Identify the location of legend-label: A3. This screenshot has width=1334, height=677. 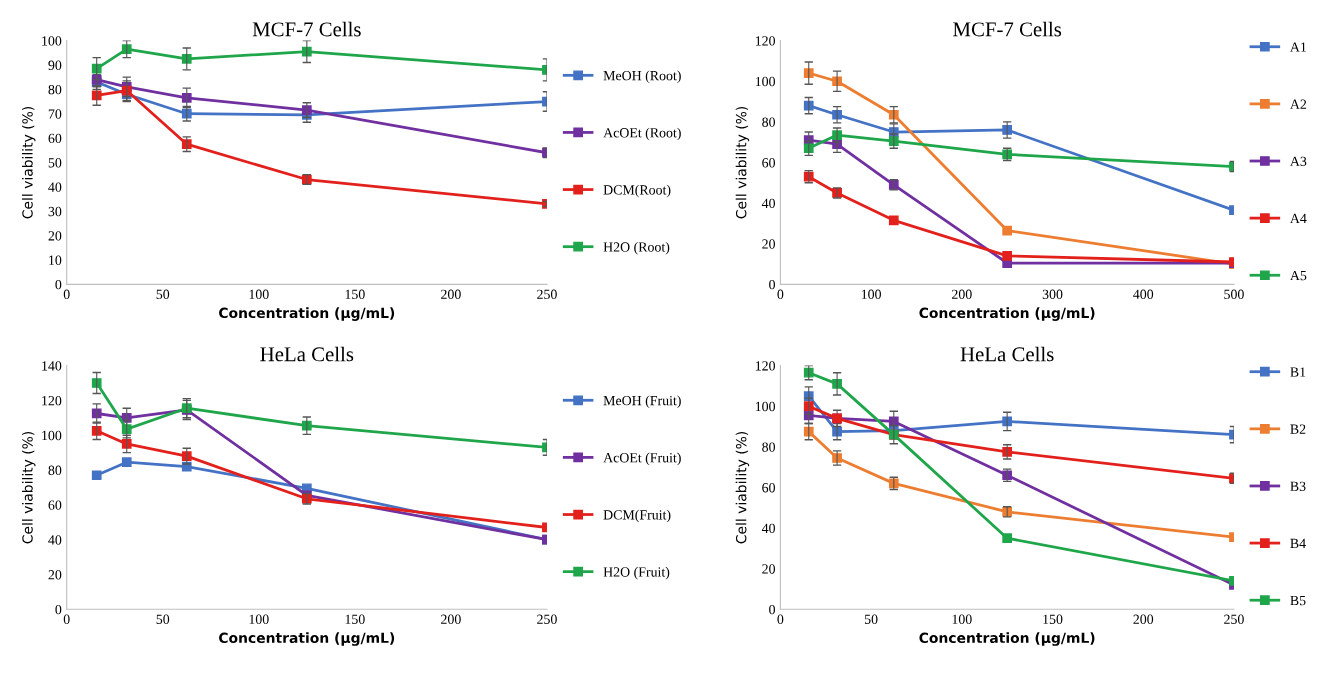
(1298, 161).